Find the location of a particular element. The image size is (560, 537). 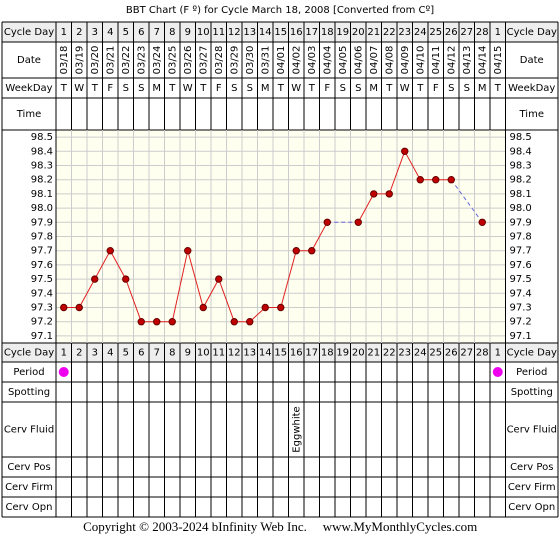

cycle-day: 13 is located at coordinates (249, 32).